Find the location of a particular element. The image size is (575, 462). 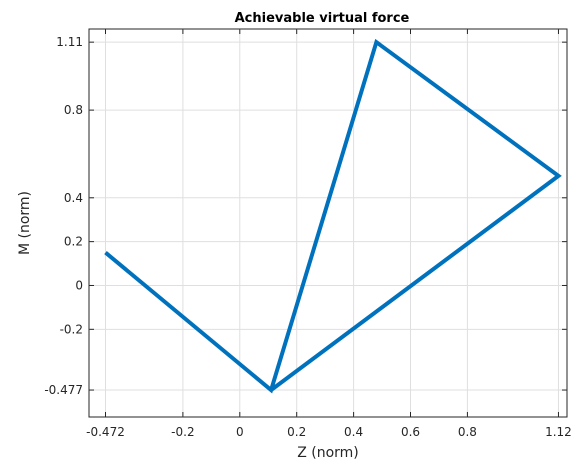

y-tick-label: 0.2 is located at coordinates (73, 242).